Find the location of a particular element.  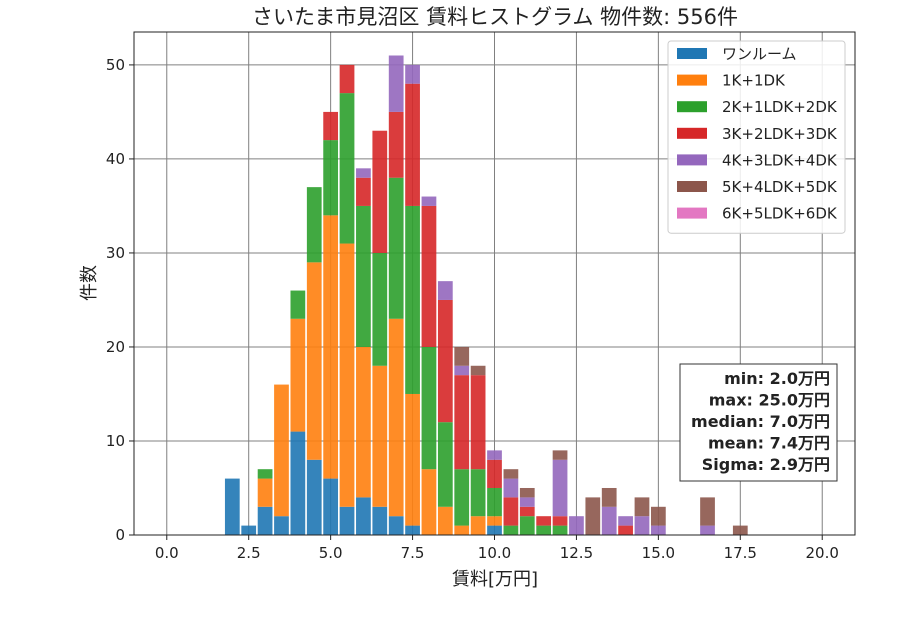

stats-line: max: 25.0万円 is located at coordinates (769, 400).